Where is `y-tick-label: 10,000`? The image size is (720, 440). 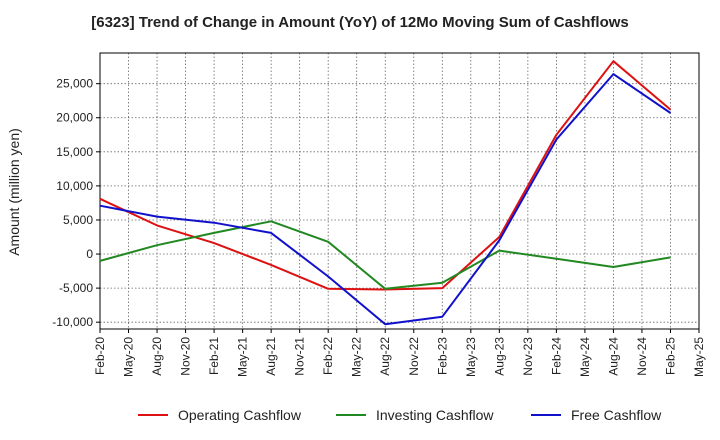 y-tick-label: 10,000 is located at coordinates (74, 186).